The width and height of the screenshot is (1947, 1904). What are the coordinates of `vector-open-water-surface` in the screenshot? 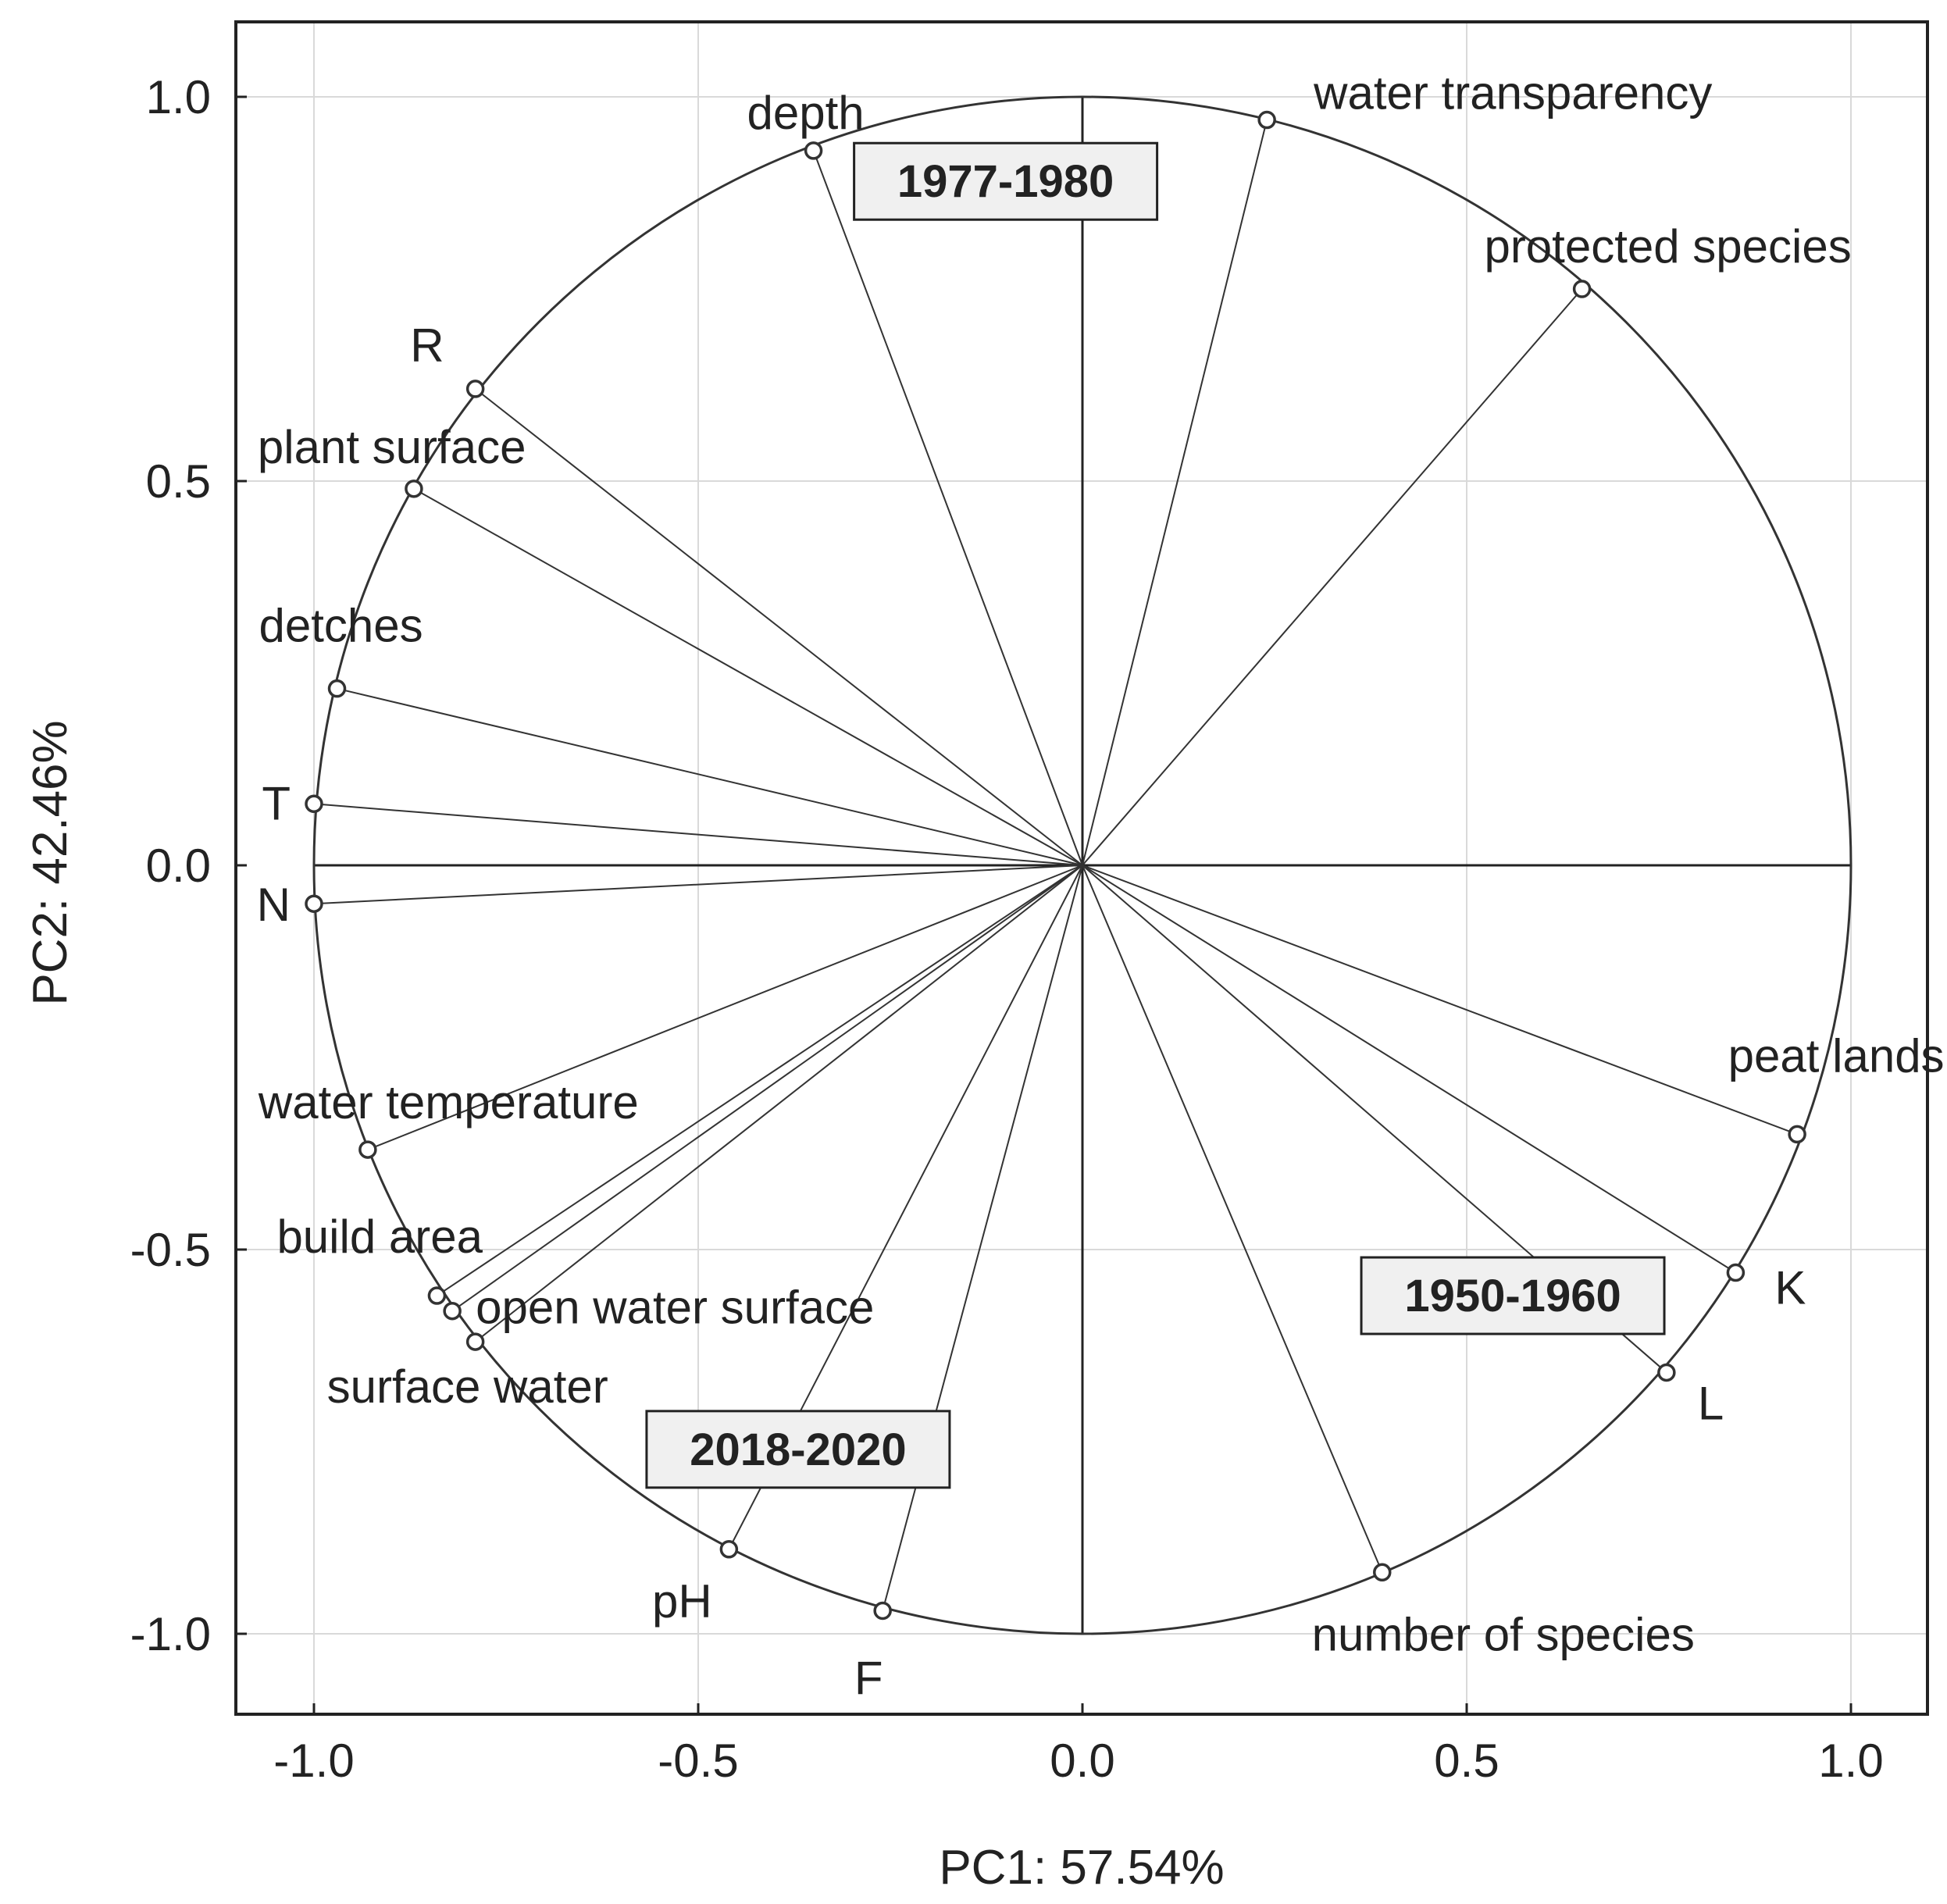 It's located at (767, 1088).